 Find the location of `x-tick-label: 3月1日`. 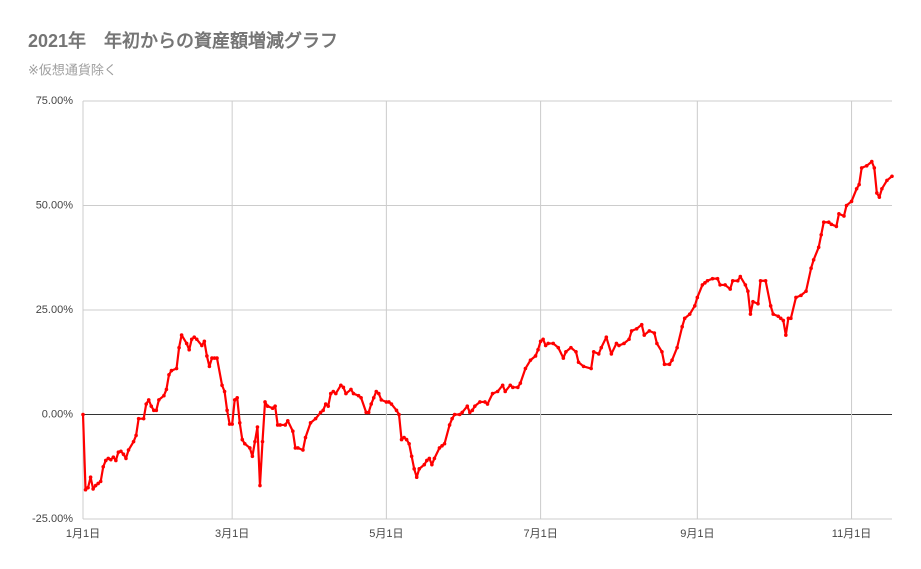

x-tick-label: 3月1日 is located at coordinates (232, 534).